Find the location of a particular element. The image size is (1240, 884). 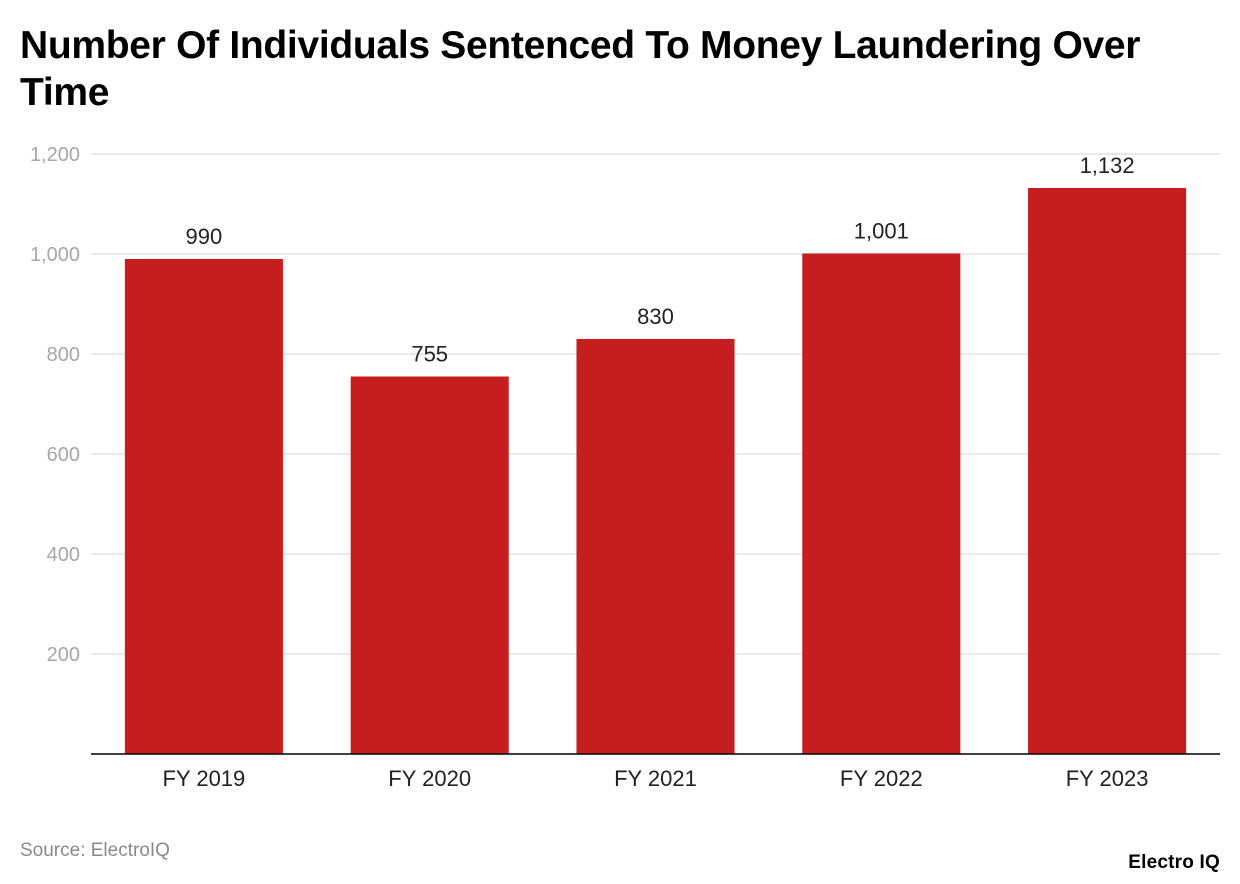

value-label: 1,001 is located at coordinates (881, 231).